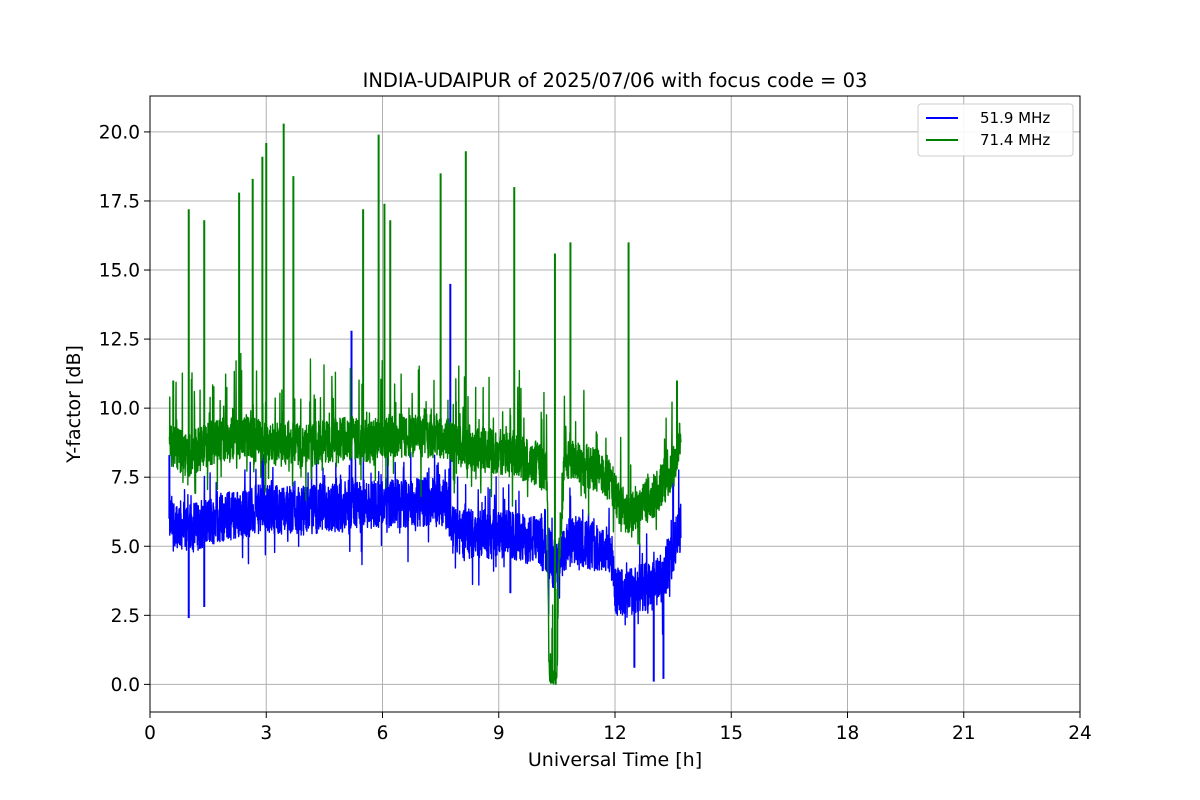 The width and height of the screenshot is (1200, 800). I want to click on y-tick-label: 7.5, so click(125, 478).